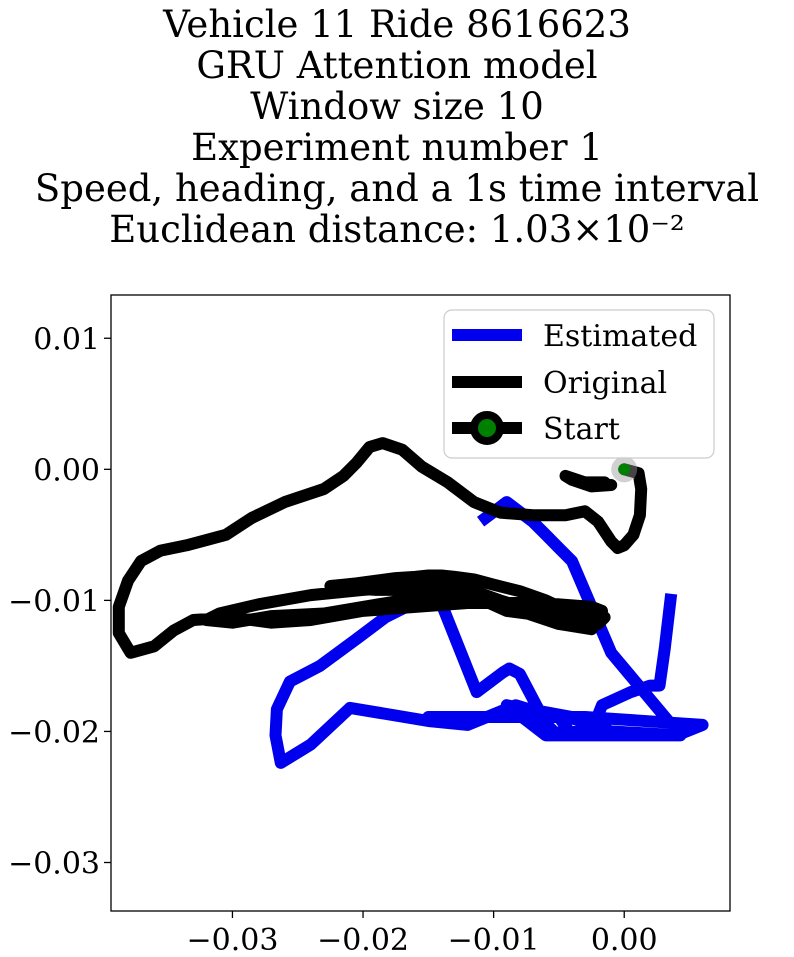 This screenshot has height=957, width=794. Describe the element at coordinates (620, 336) in the screenshot. I see `legend-estimated-label: Estimated` at that location.